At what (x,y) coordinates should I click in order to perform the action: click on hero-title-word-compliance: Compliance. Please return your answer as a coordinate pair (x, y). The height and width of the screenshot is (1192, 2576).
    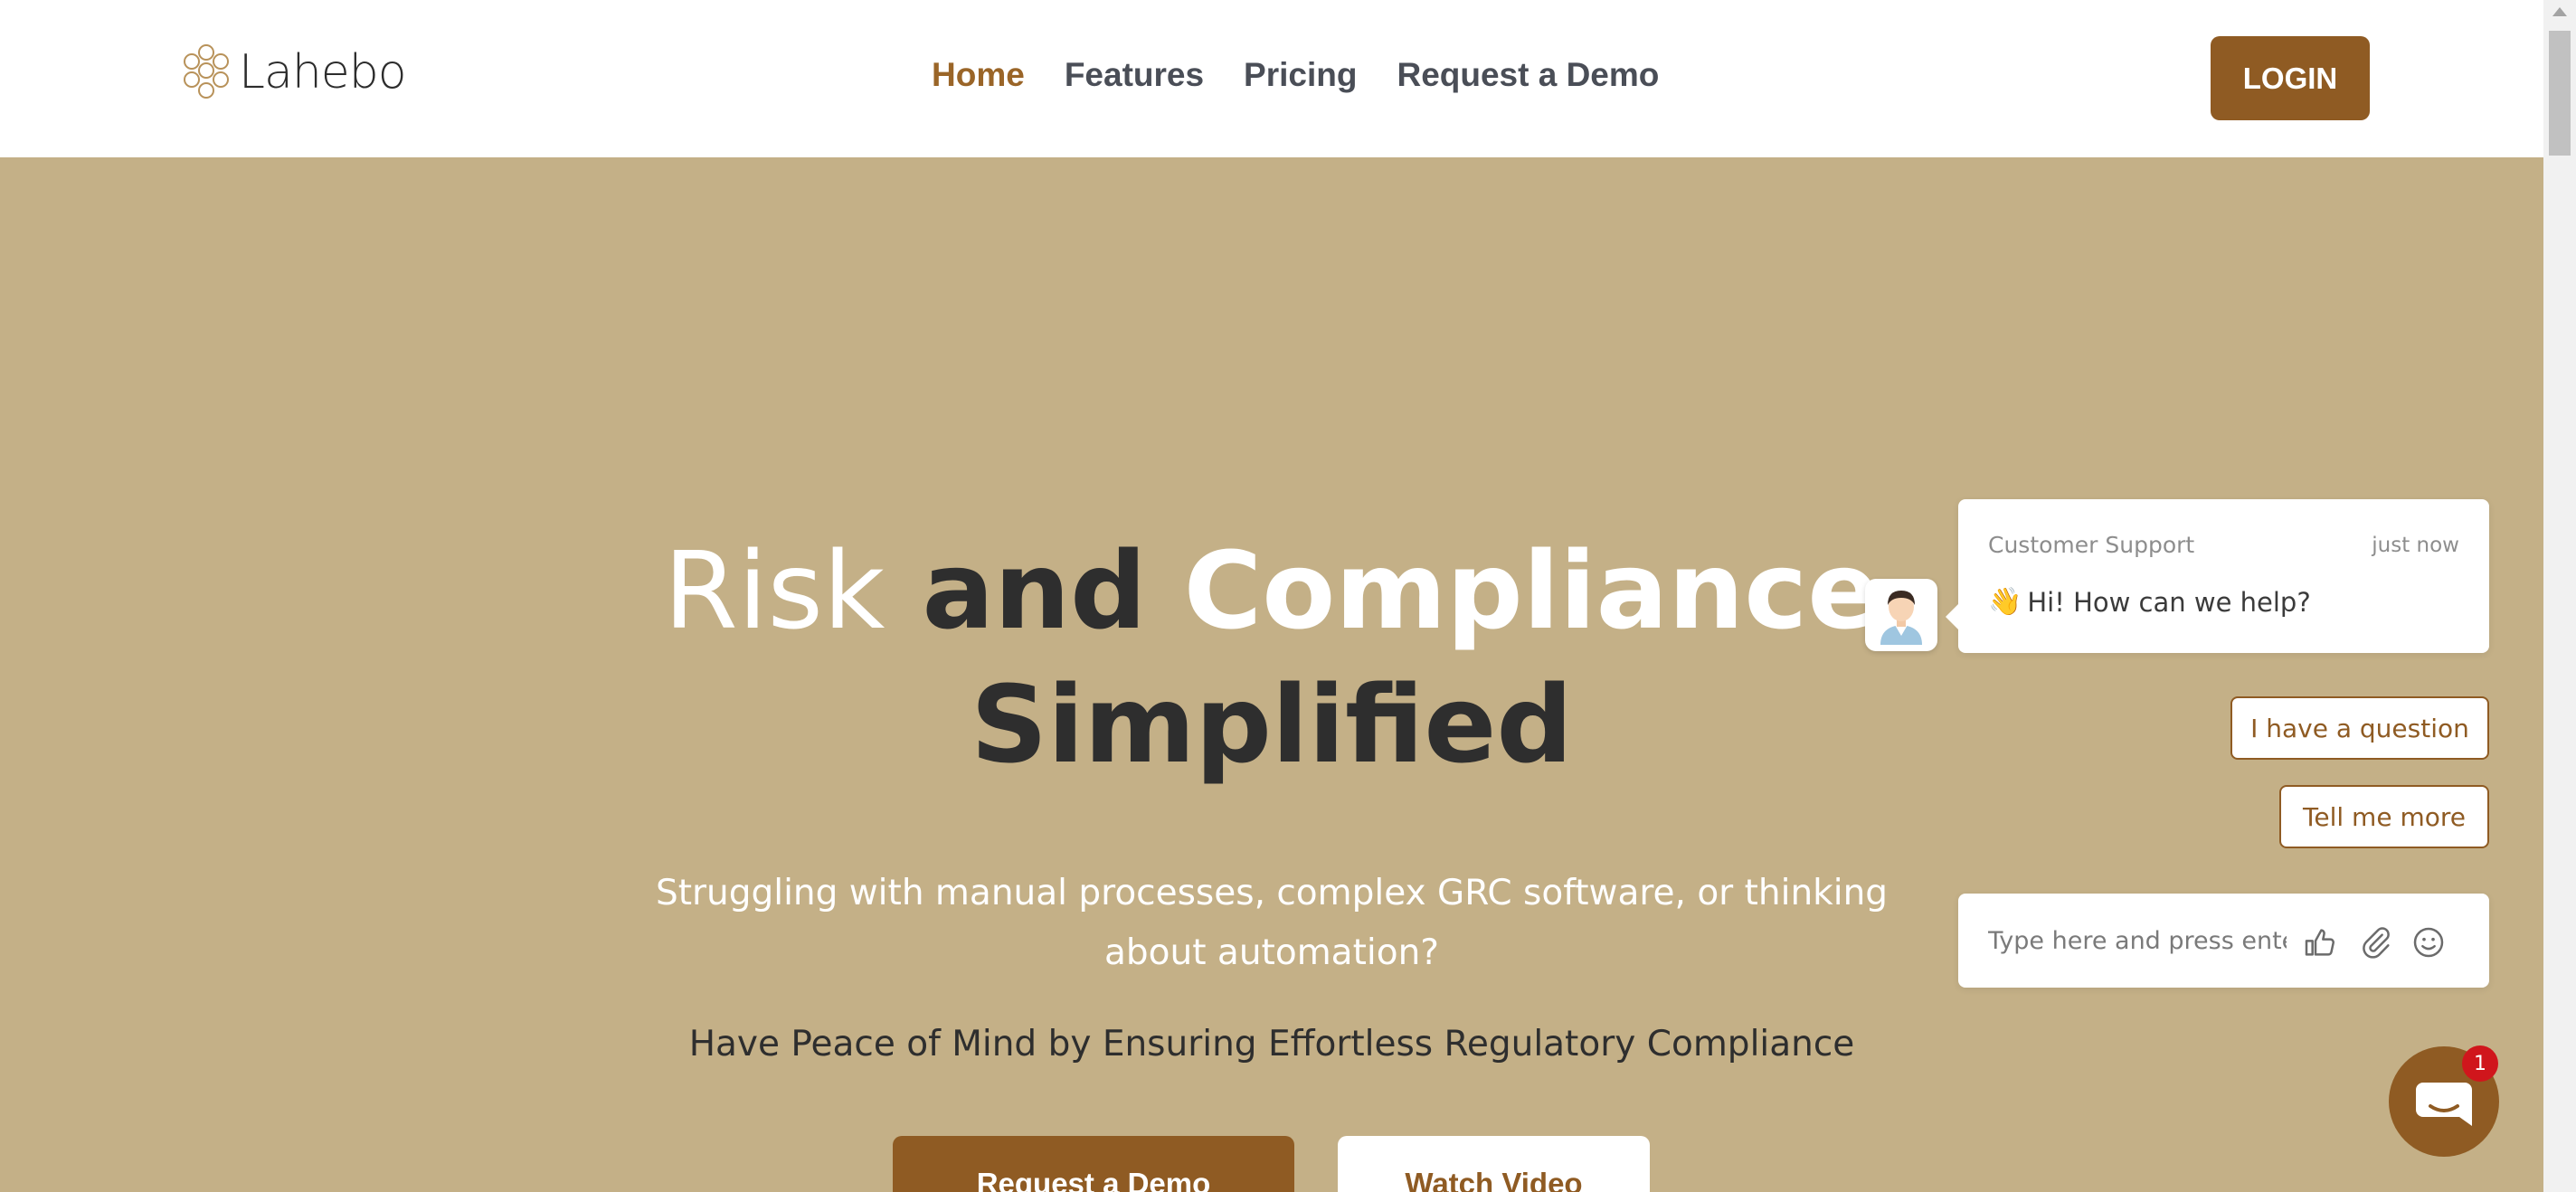
    Looking at the image, I should click on (1532, 590).